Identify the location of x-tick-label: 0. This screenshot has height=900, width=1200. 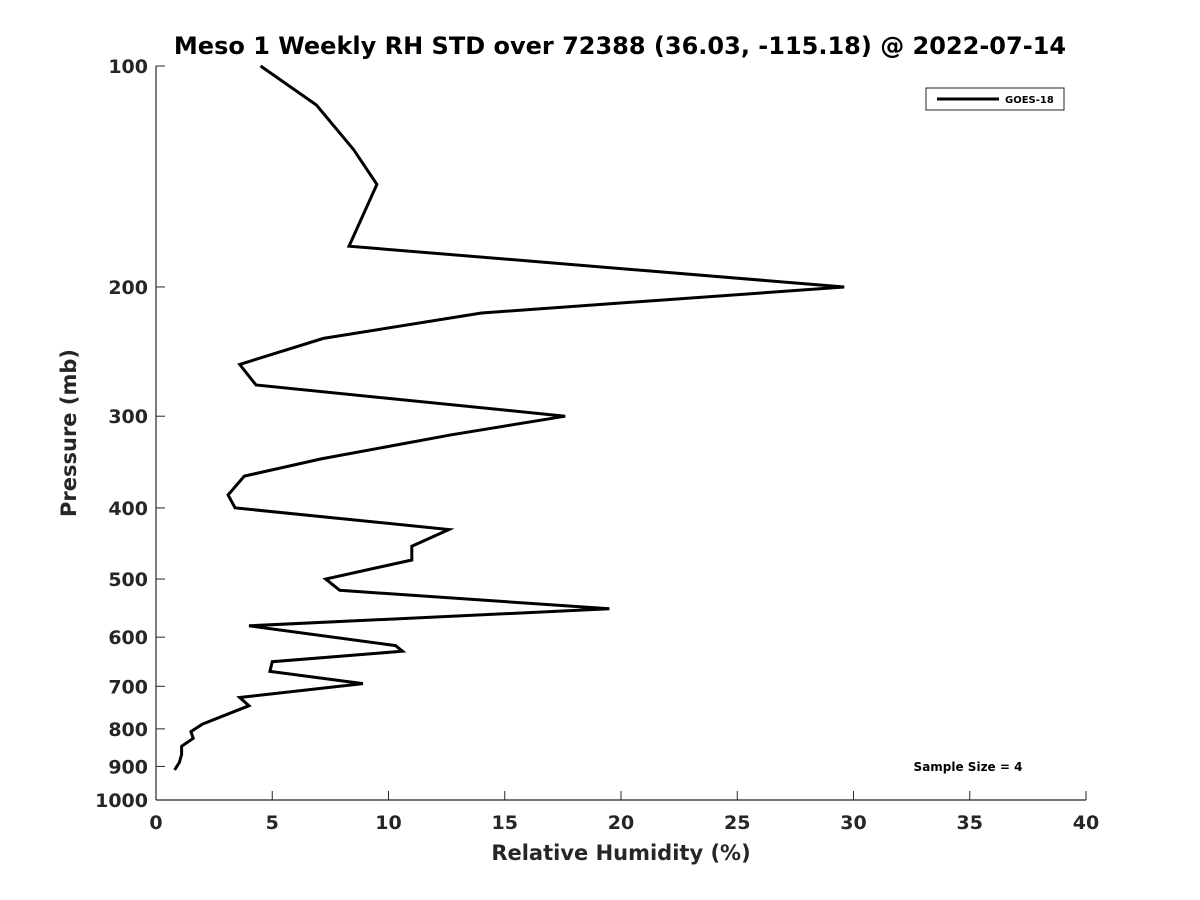
(155, 823).